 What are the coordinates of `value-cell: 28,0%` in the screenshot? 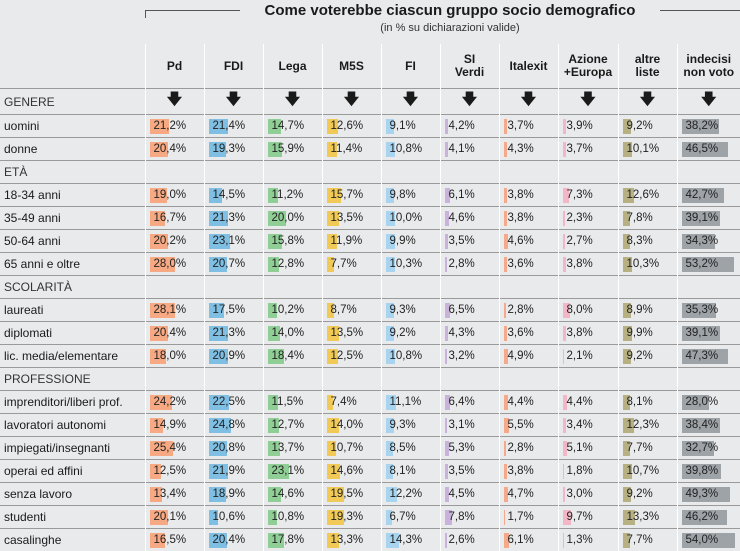 It's located at (708, 402).